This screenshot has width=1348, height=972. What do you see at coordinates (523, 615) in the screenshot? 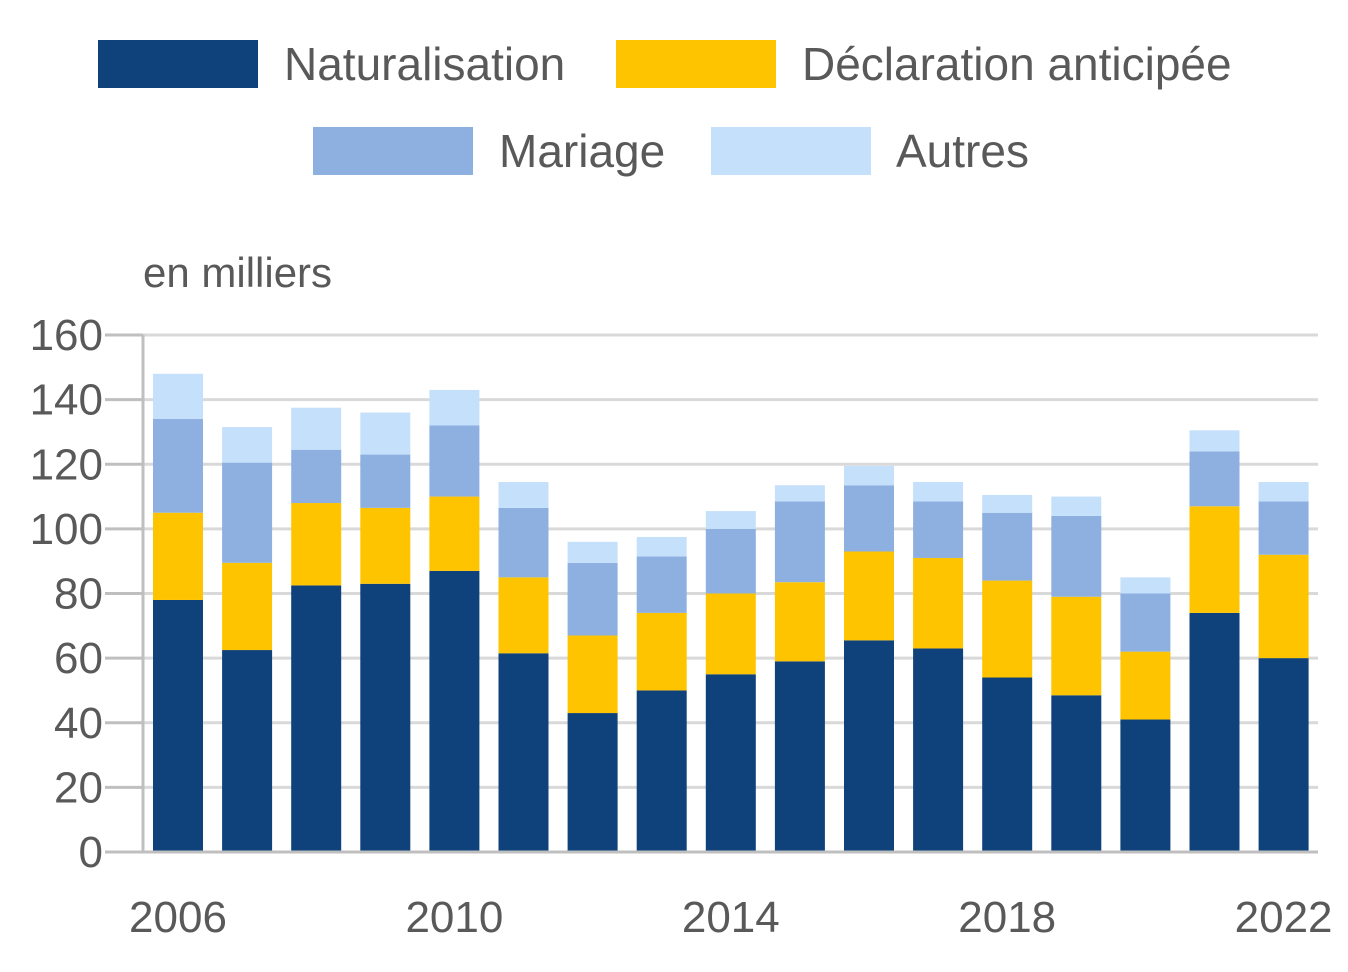
I see `bar-declaration-anticipee-2011` at bounding box center [523, 615].